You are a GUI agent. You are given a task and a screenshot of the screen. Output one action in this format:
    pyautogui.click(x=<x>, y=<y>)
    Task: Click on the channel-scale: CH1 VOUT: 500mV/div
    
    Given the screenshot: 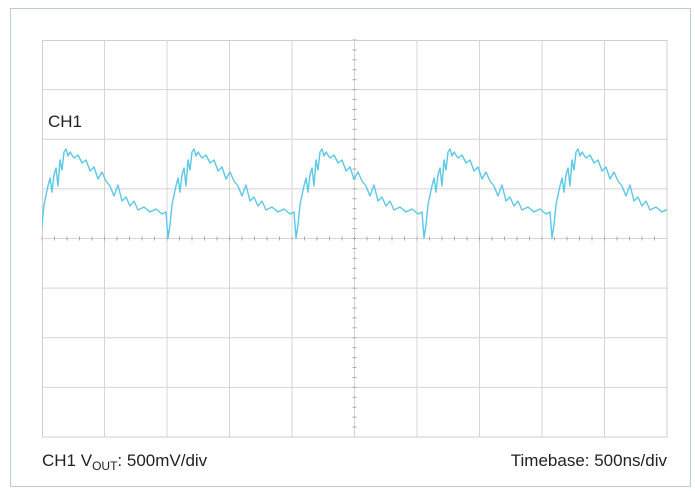 What is the action you would take?
    pyautogui.click(x=125, y=462)
    